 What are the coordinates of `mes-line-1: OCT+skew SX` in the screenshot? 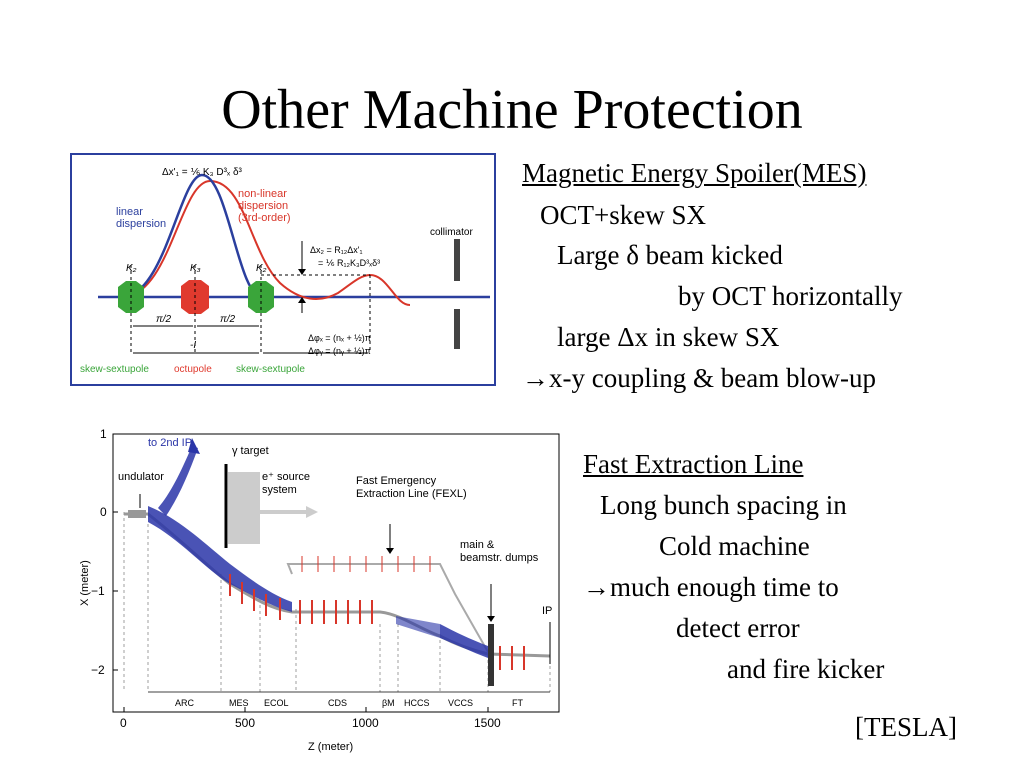 It's located at (623, 215).